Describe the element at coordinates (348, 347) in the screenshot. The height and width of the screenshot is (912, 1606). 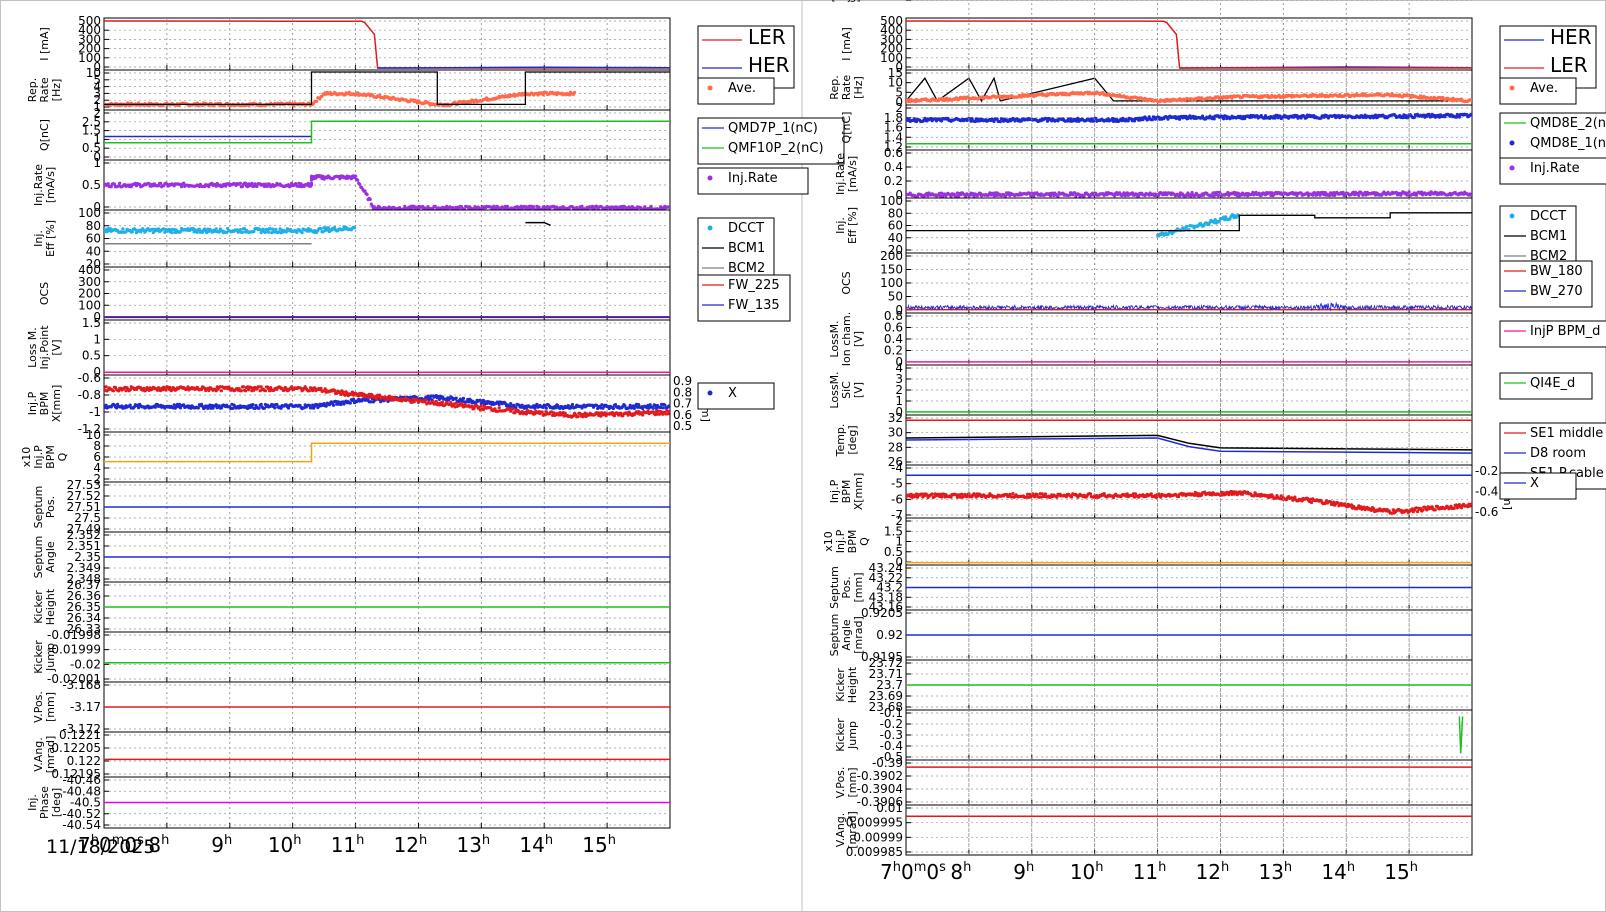
I see `panel-6: 1.5 1 0.5 0 Loss M. Inj.Point [V]` at that location.